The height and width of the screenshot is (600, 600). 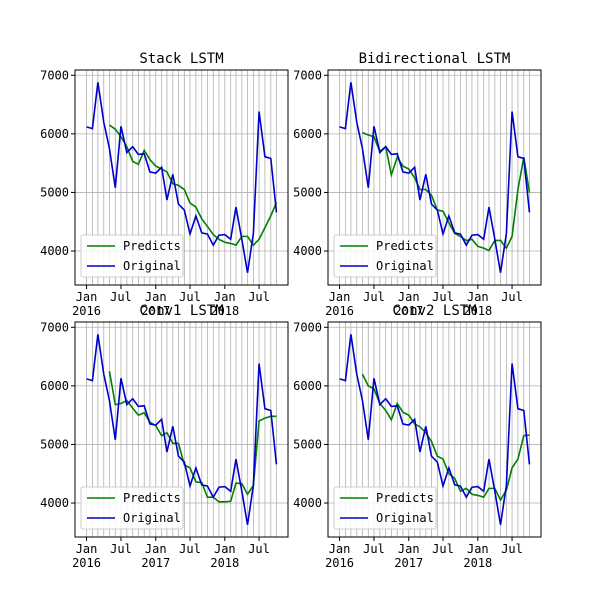 I want to click on chart-title: Bidirectional LSTM, so click(x=435, y=59).